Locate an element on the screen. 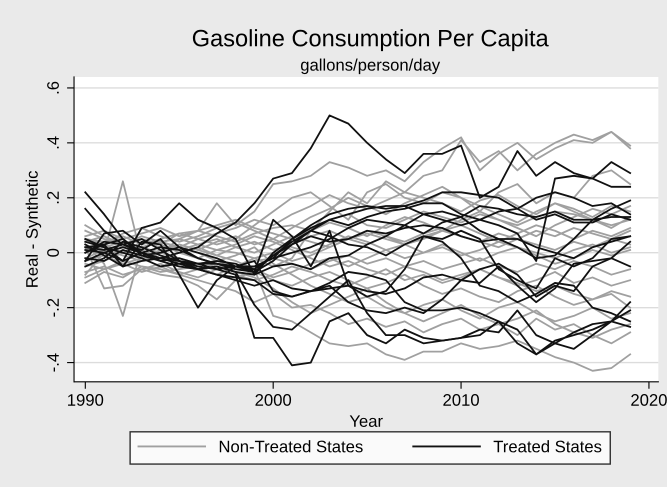 The width and height of the screenshot is (667, 487). chart-subtitle: gallons/person/day is located at coordinates (370, 66).